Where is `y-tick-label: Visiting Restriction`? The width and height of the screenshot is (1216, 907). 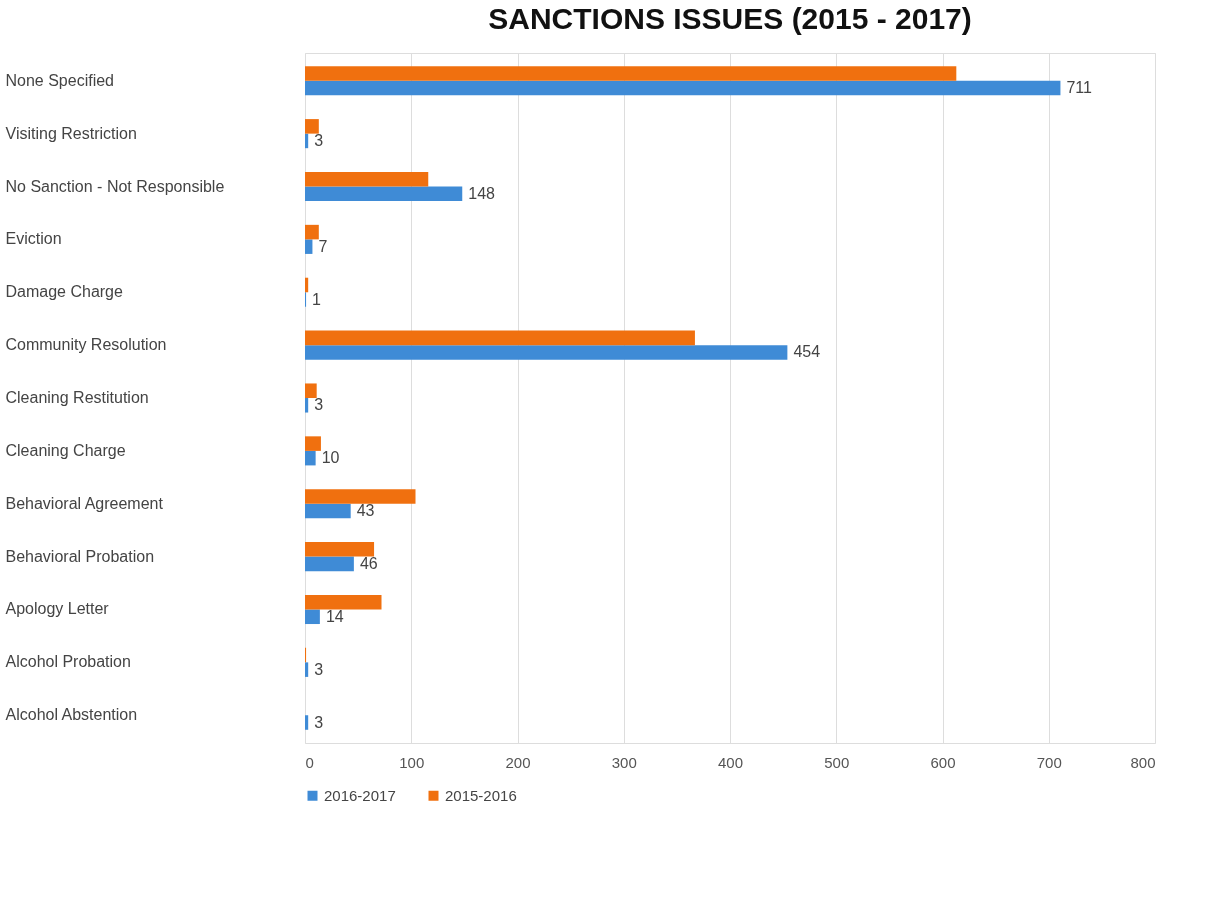
y-tick-label: Visiting Restriction is located at coordinates (71, 133).